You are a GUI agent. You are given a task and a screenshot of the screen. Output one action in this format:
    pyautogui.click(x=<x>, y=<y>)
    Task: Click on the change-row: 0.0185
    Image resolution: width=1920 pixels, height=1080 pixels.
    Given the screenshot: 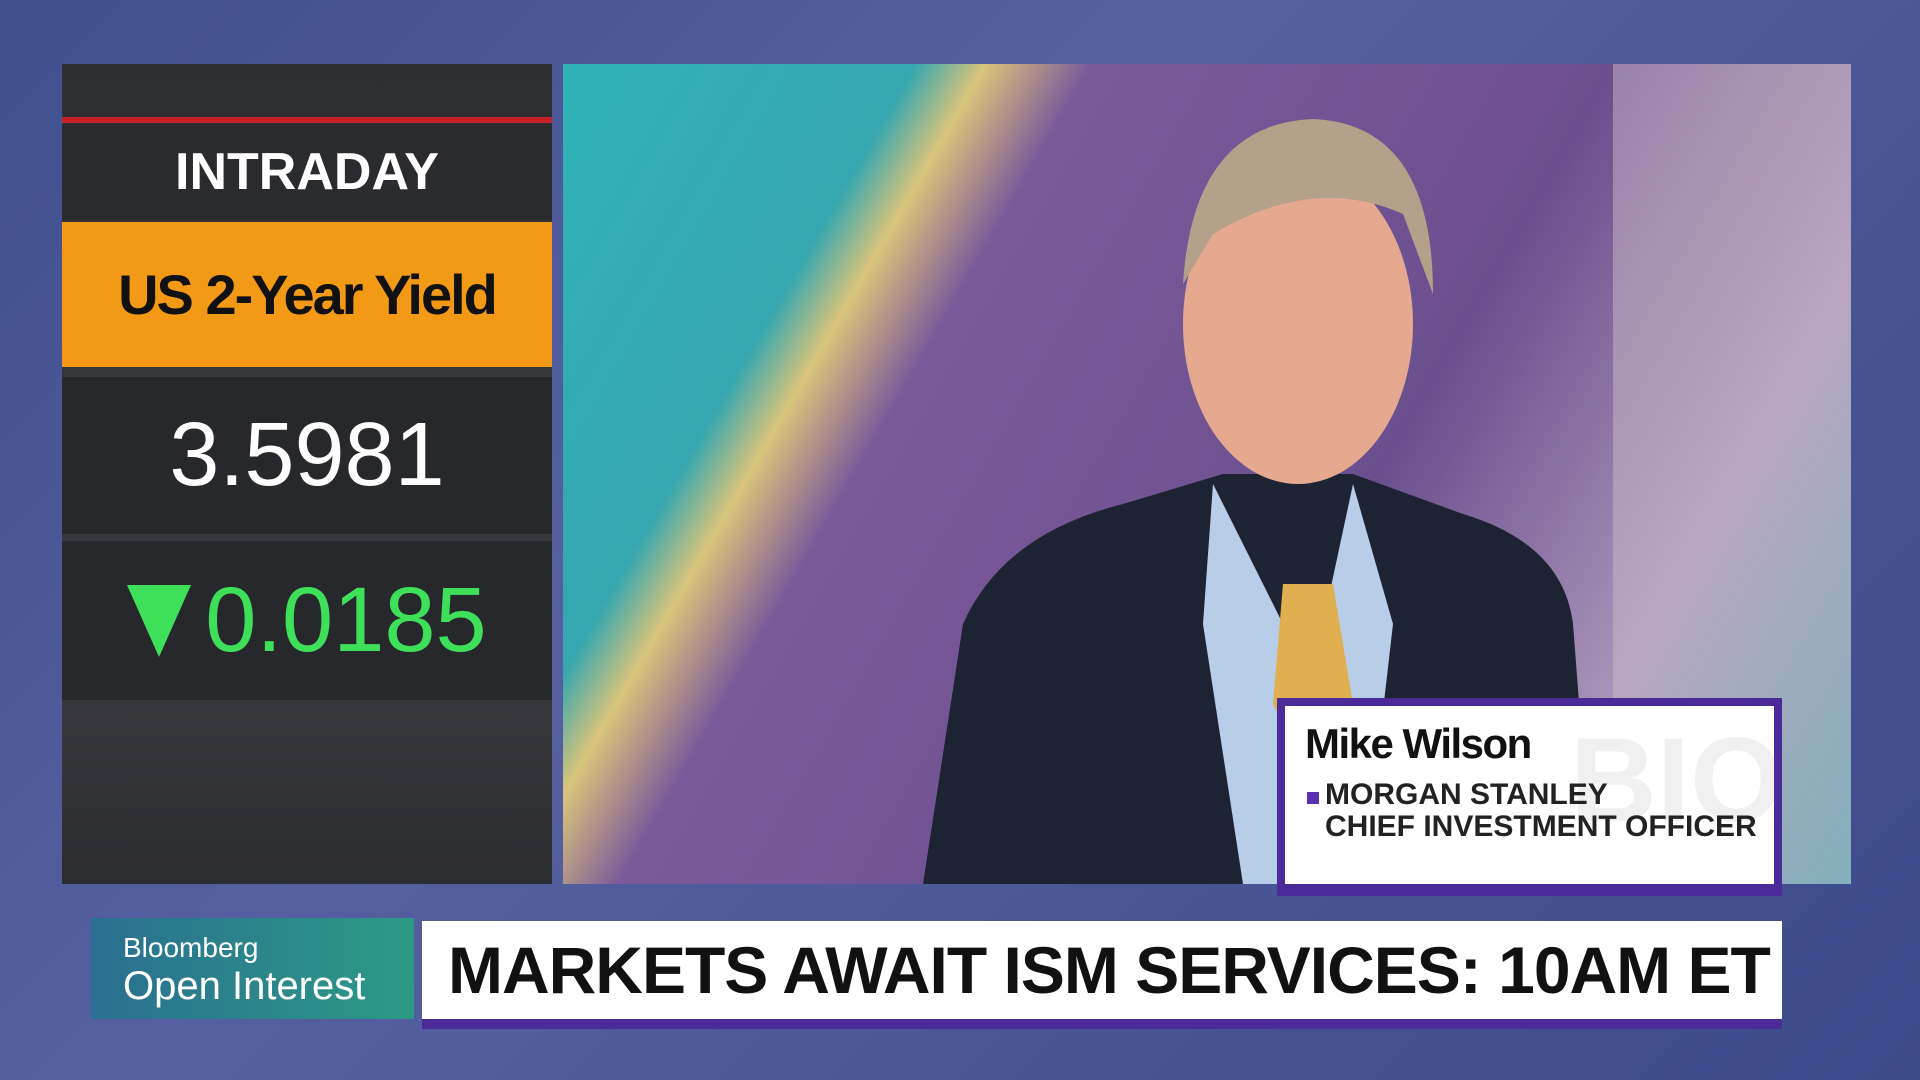 What is the action you would take?
    pyautogui.click(x=307, y=620)
    